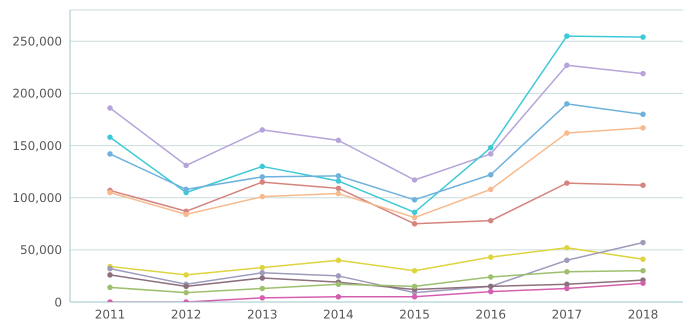 The height and width of the screenshot is (324, 693). Describe the element at coordinates (338, 315) in the screenshot. I see `x-tick-label: 2014` at that location.